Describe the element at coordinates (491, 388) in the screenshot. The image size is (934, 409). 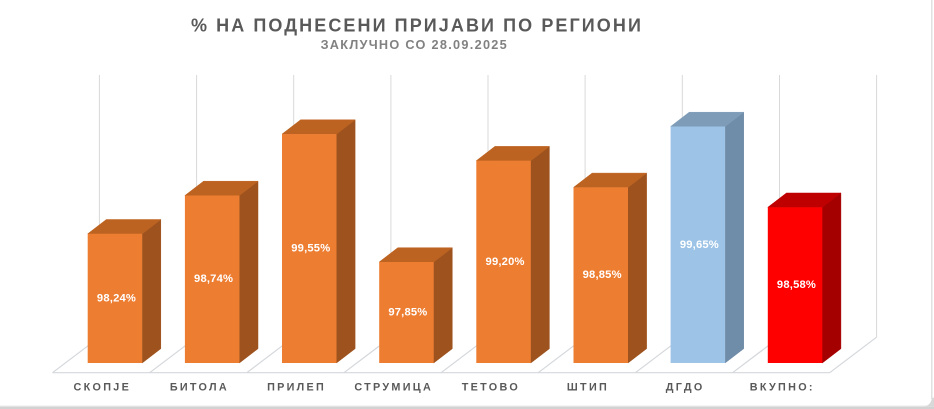
I see `svg-text: ТЕТОВО` at that location.